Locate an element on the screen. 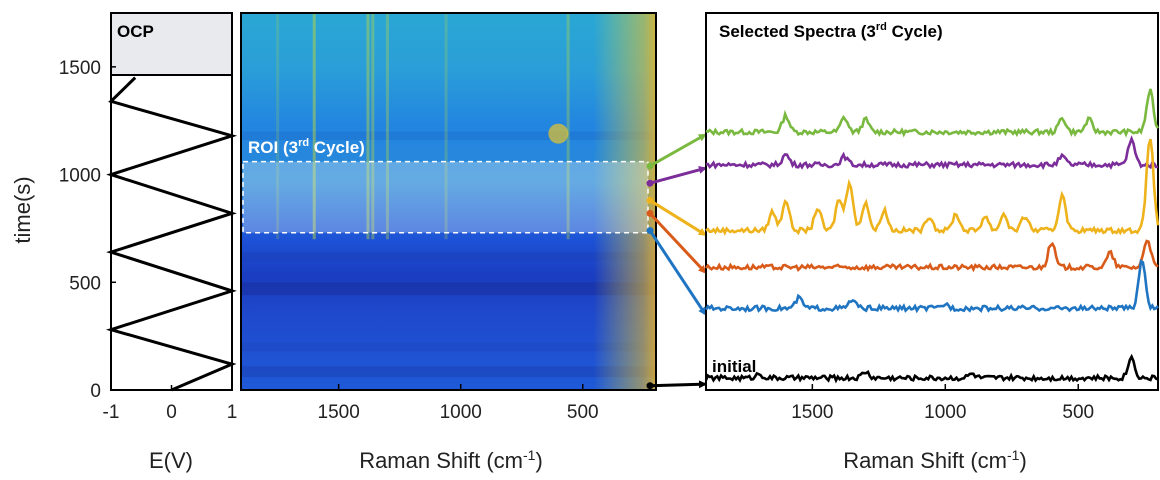 This screenshot has height=480, width=1160. y-tick-label: 0 is located at coordinates (95, 391).